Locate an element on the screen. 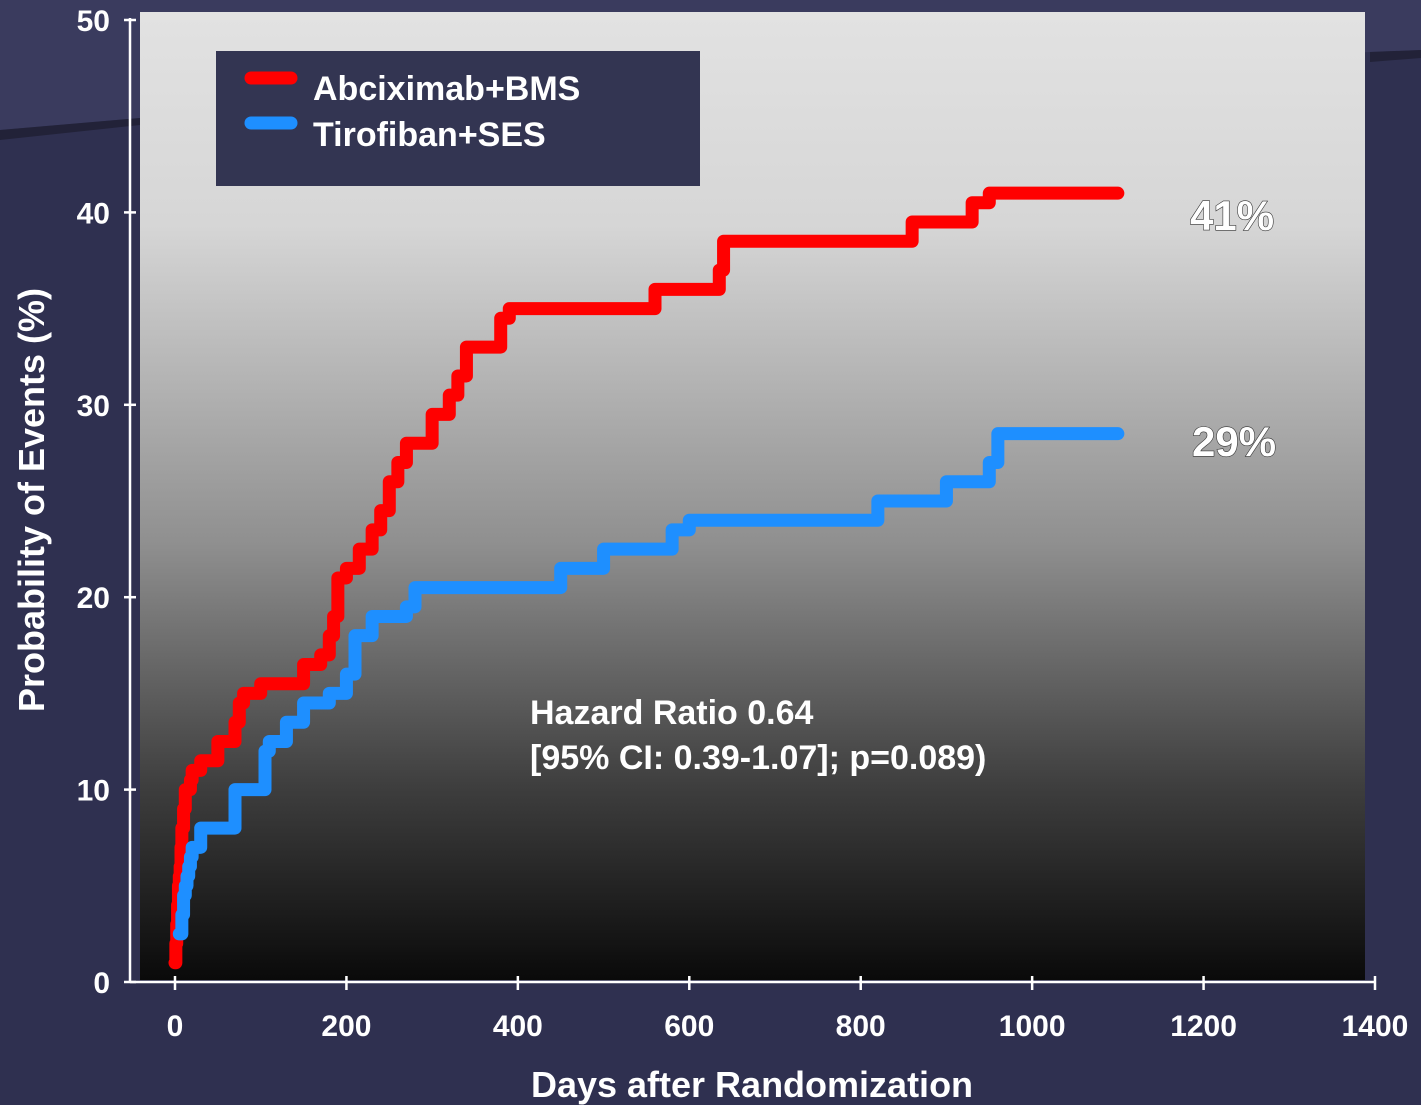 The height and width of the screenshot is (1105, 1421). legend-box is located at coordinates (458, 118).